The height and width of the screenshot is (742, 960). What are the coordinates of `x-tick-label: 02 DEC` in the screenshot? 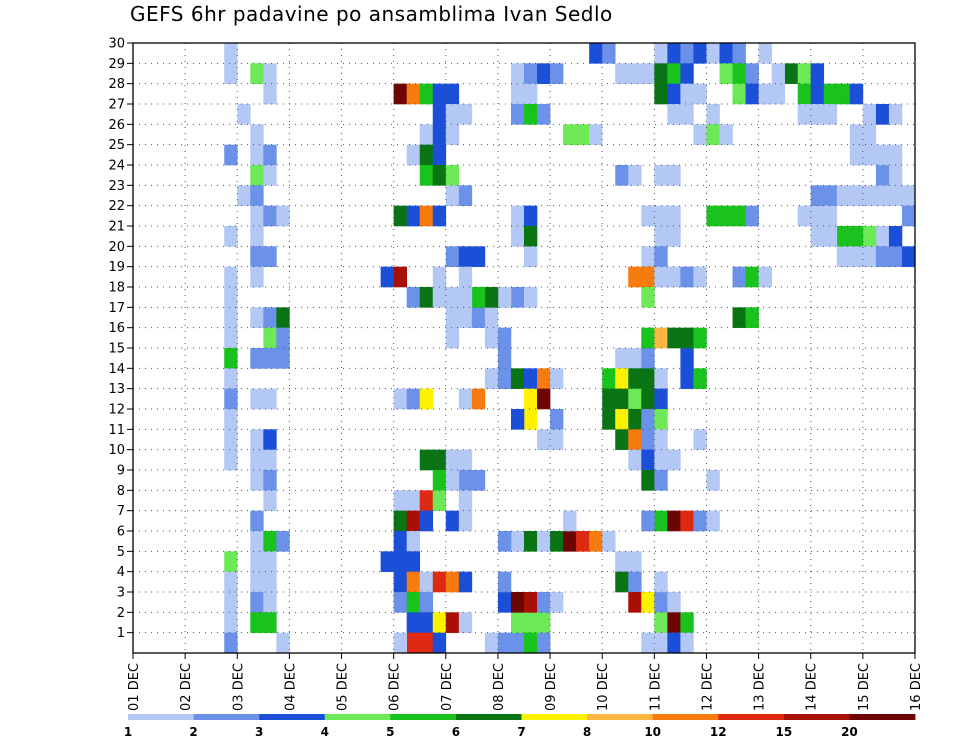 It's located at (186, 687).